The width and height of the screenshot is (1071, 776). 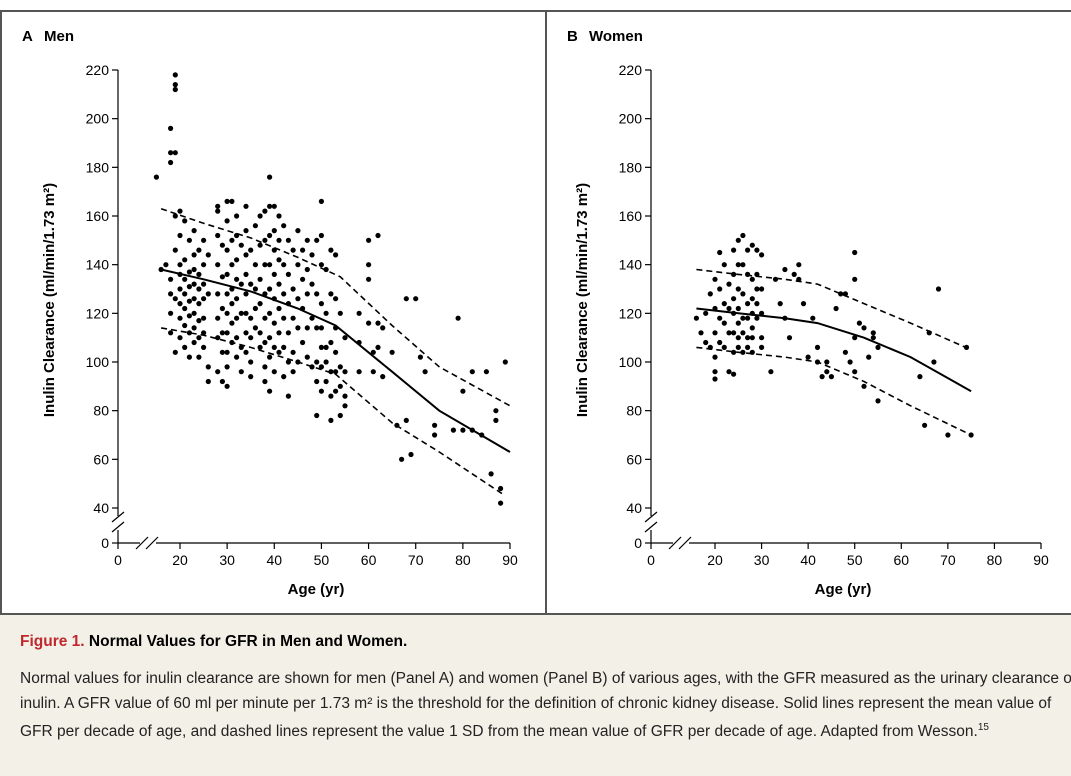 I want to click on panel-a-y-tick-label: 100, so click(x=98, y=362).